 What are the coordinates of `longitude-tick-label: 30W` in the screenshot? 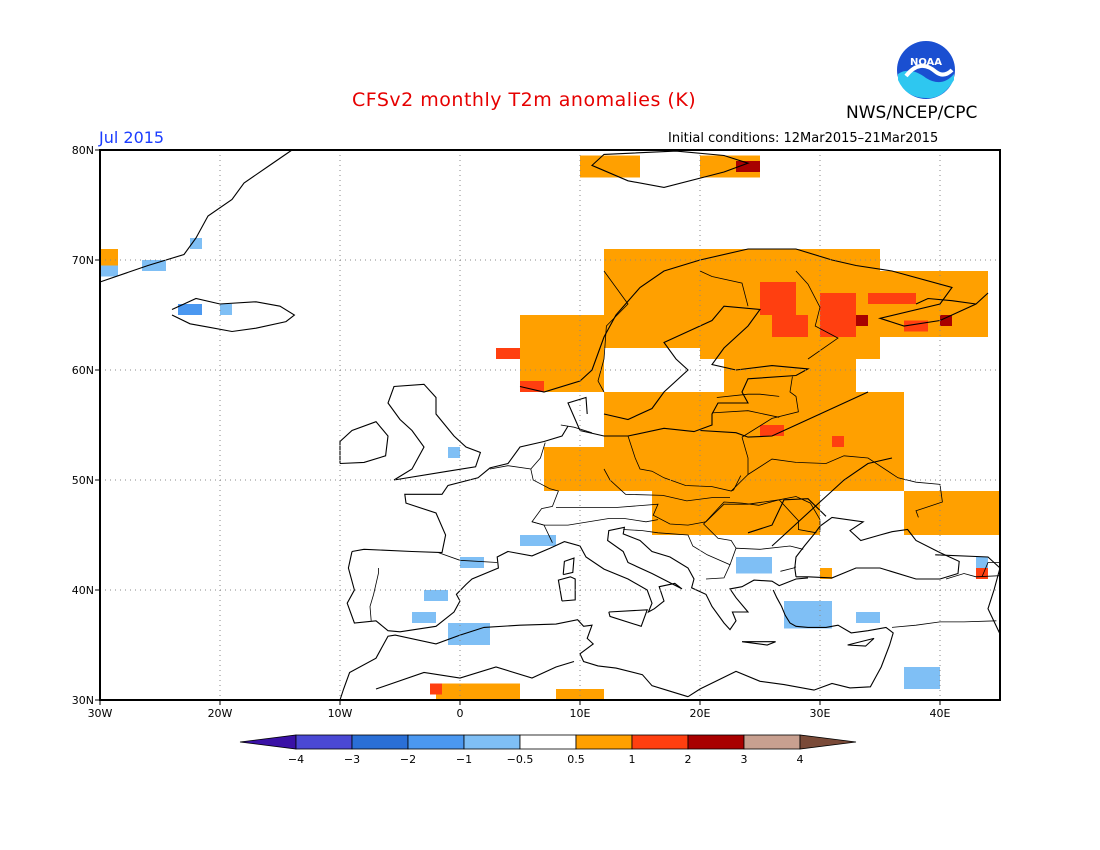 It's located at (100, 713).